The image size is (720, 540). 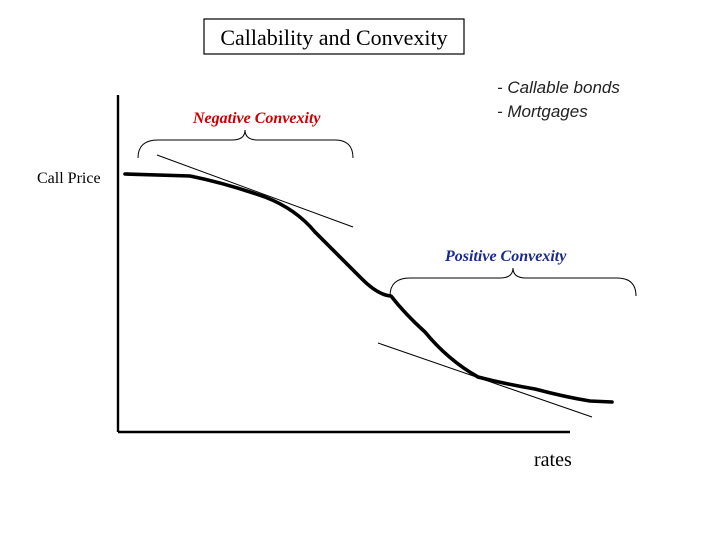 What do you see at coordinates (256, 118) in the screenshot?
I see `negative-convexity-label: Negative Convexity` at bounding box center [256, 118].